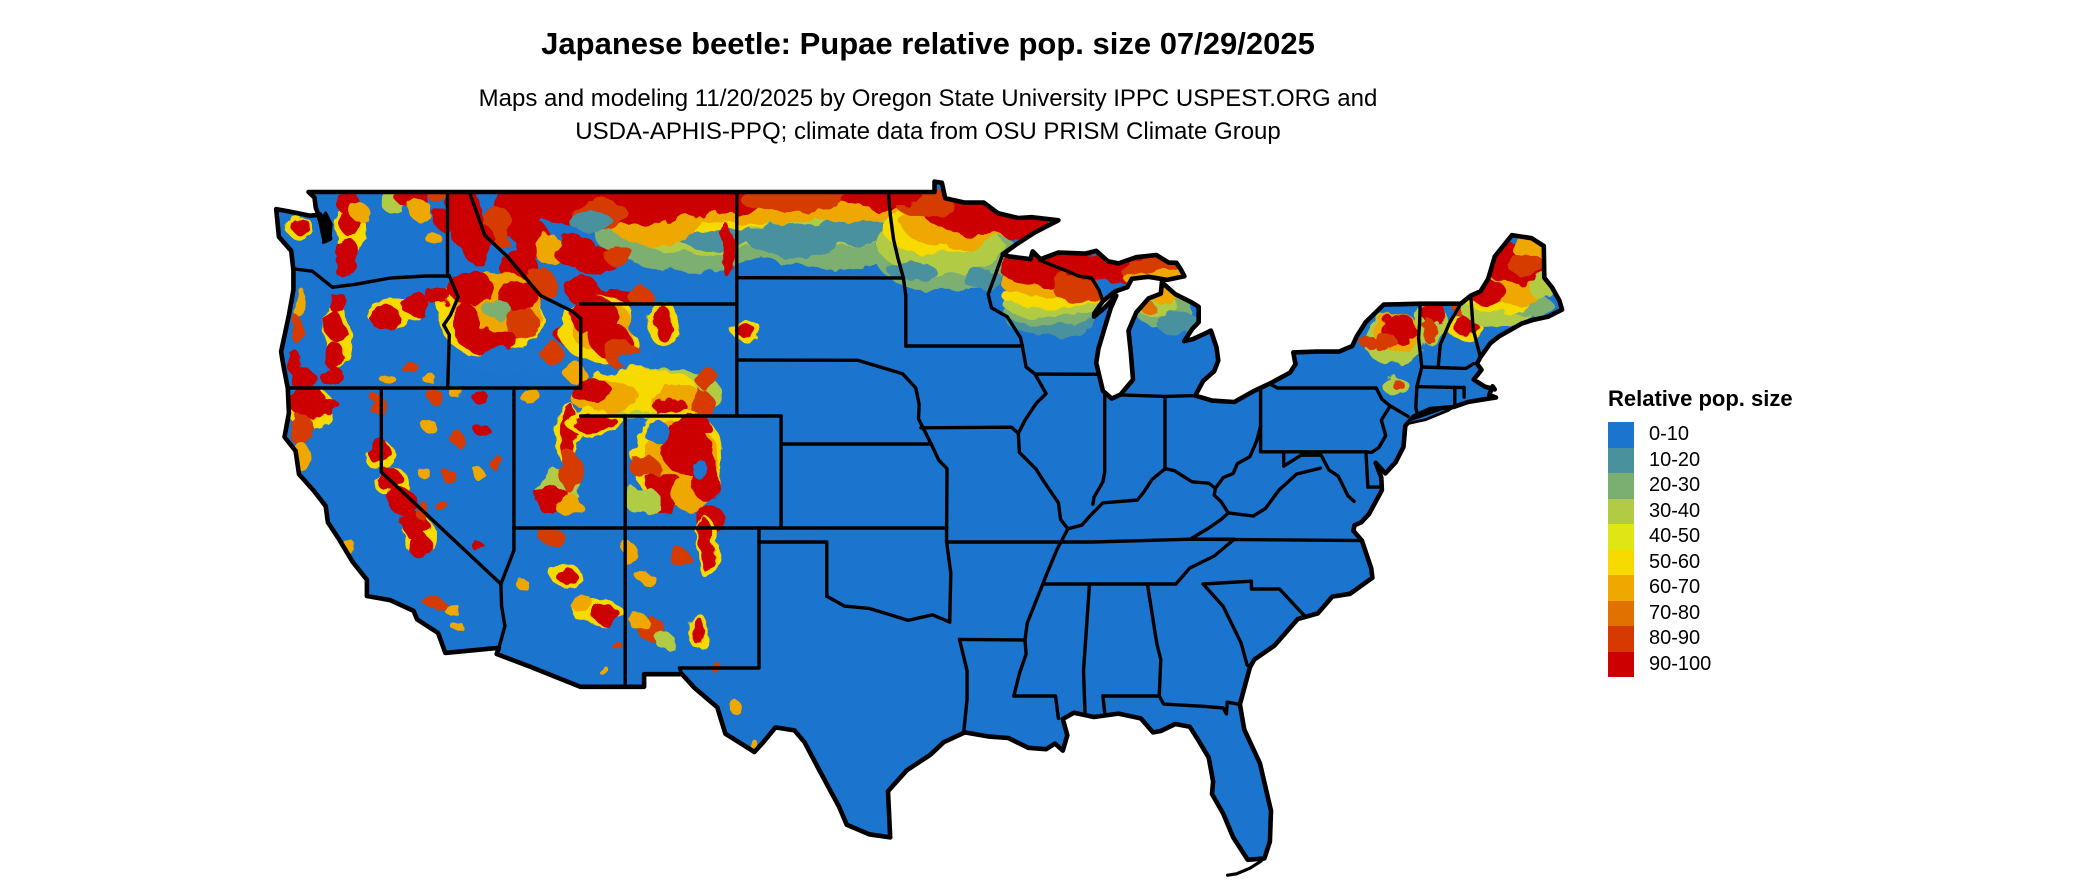 This screenshot has width=2100, height=892. Describe the element at coordinates (1244, 868) in the screenshot. I see `florida-keys` at that location.